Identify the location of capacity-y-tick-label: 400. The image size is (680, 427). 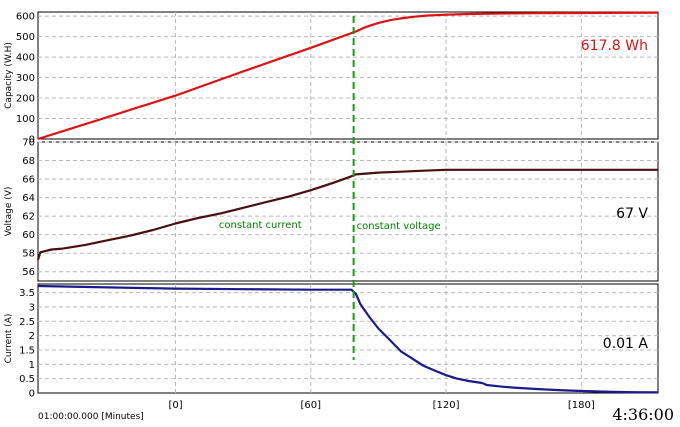
(25, 58).